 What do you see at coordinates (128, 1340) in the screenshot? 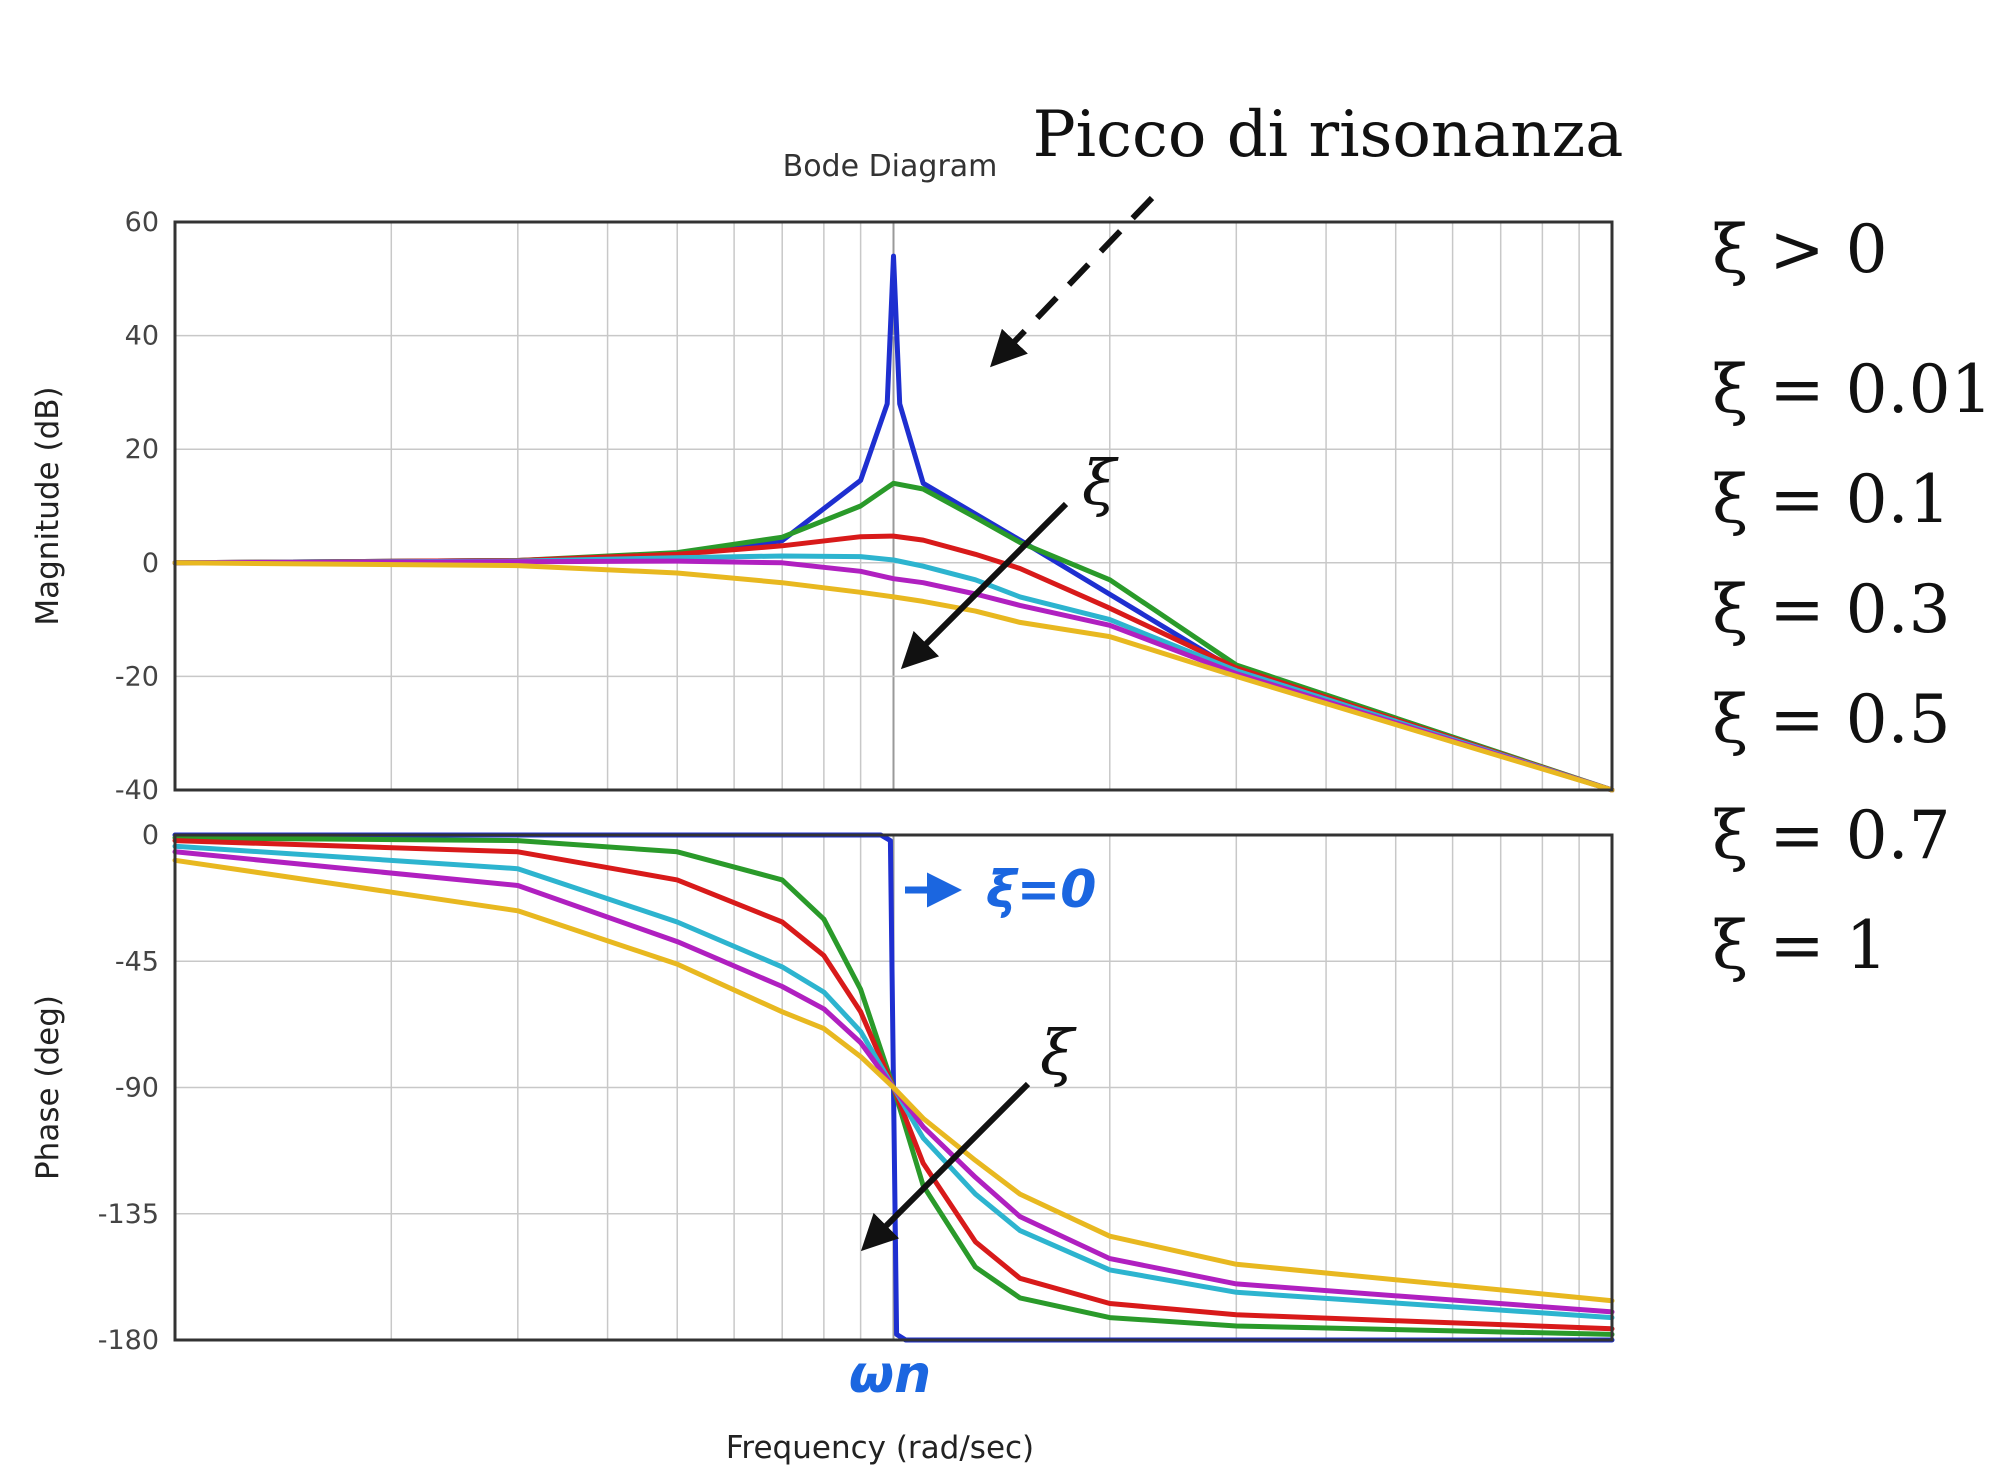
I see `y-tick-label: -180` at bounding box center [128, 1340].